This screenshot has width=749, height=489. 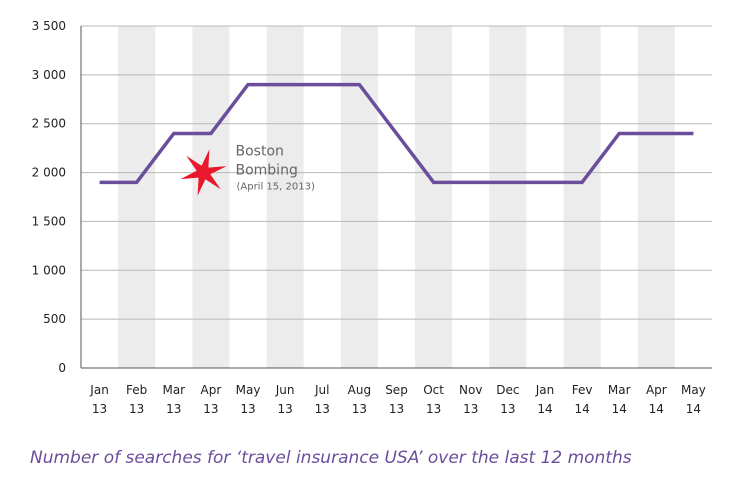 I want to click on x-tick-label-month: Feb, so click(x=136, y=390).